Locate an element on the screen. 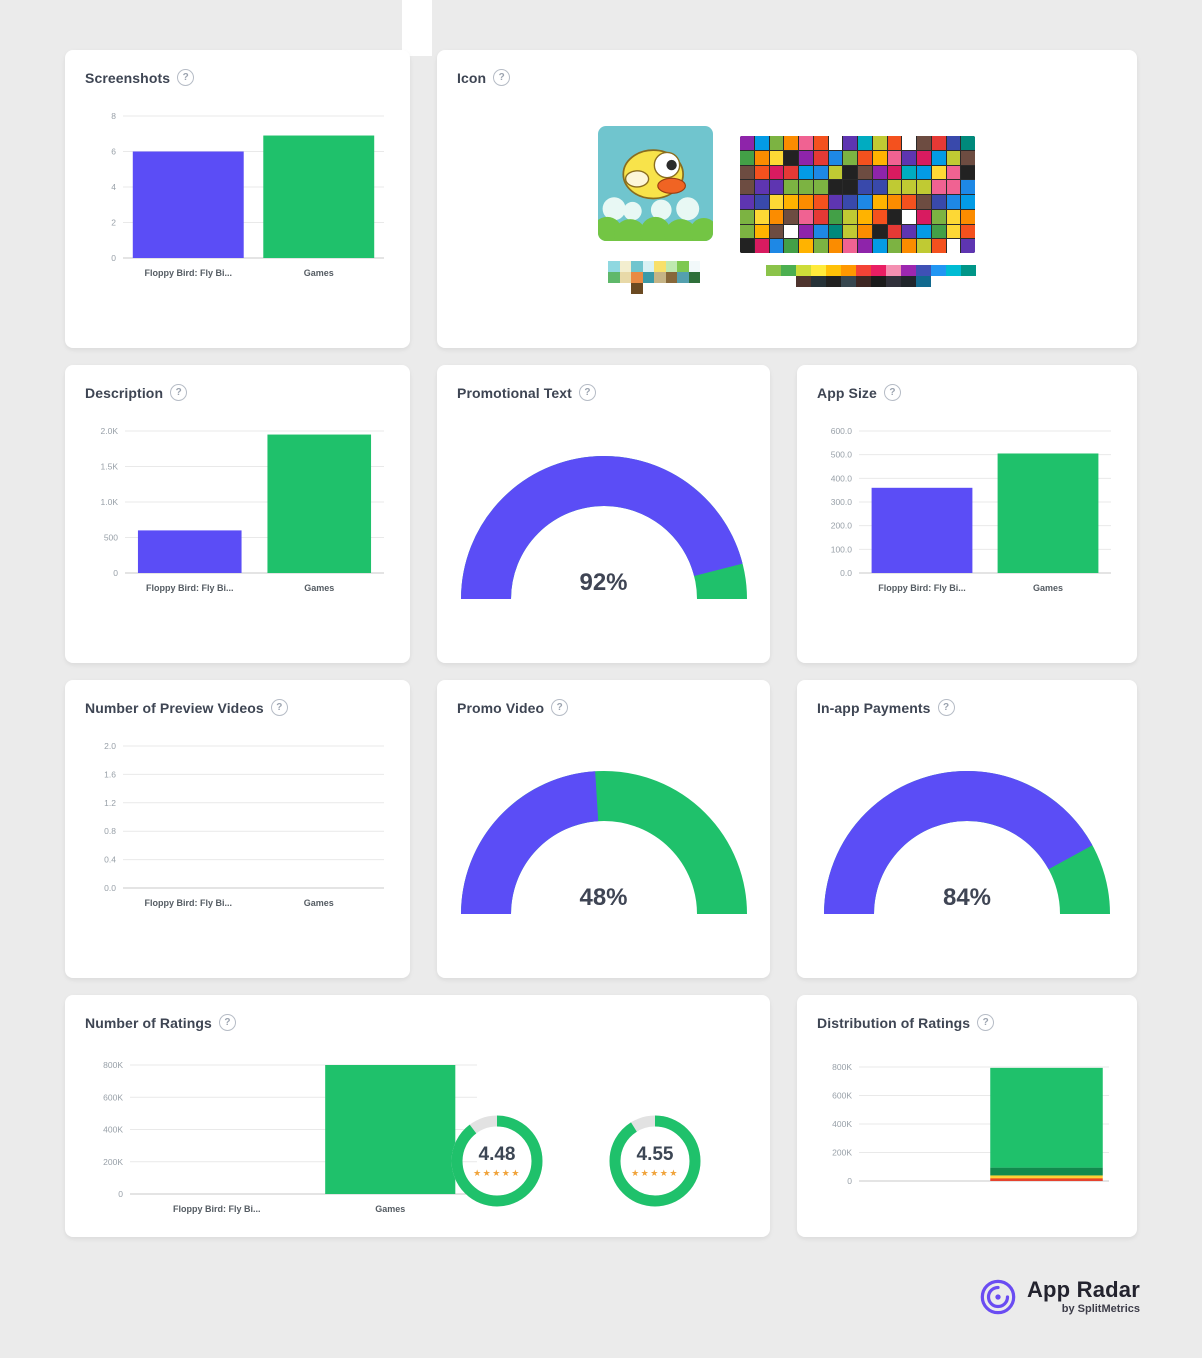 Image resolution: width=1202 pixels, height=1358 pixels. svg-text: 500.0 is located at coordinates (842, 455).